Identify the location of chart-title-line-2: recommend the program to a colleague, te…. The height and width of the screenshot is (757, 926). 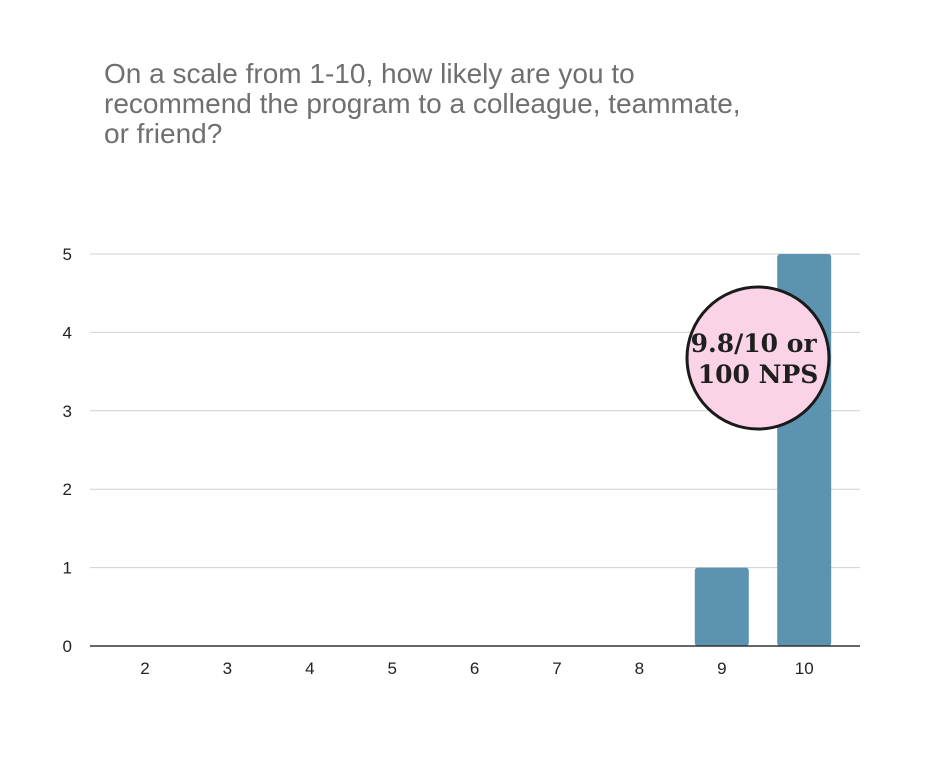
(422, 103).